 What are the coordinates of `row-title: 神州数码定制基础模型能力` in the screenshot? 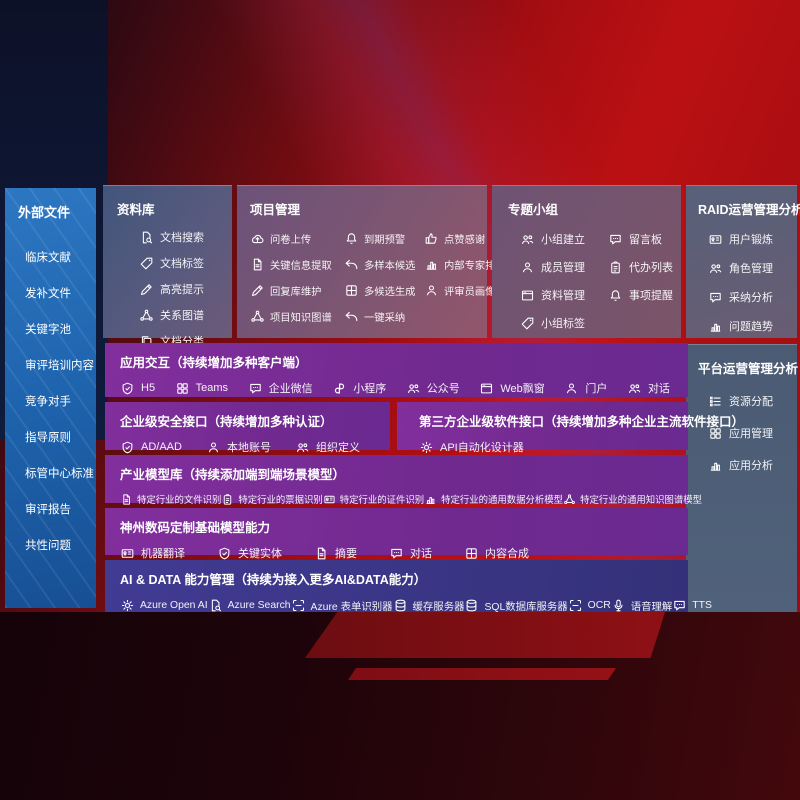 It's located at (195, 528).